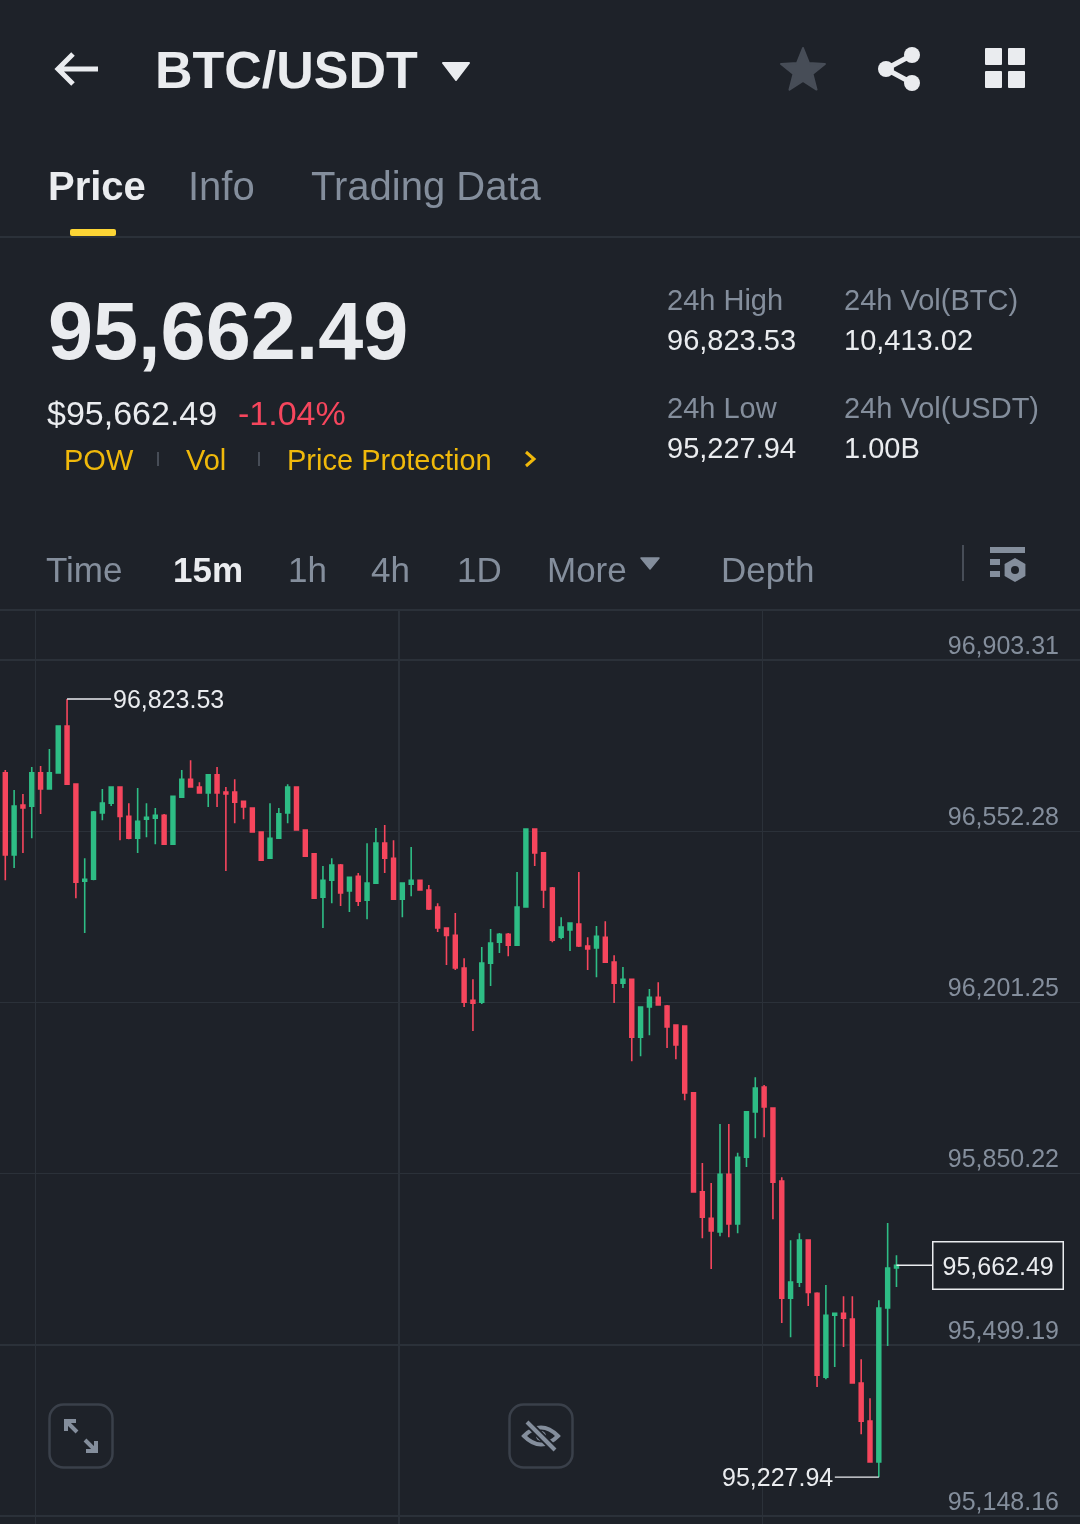 This screenshot has width=1080, height=1524. What do you see at coordinates (909, 340) in the screenshot?
I see `text: 10,413.02` at bounding box center [909, 340].